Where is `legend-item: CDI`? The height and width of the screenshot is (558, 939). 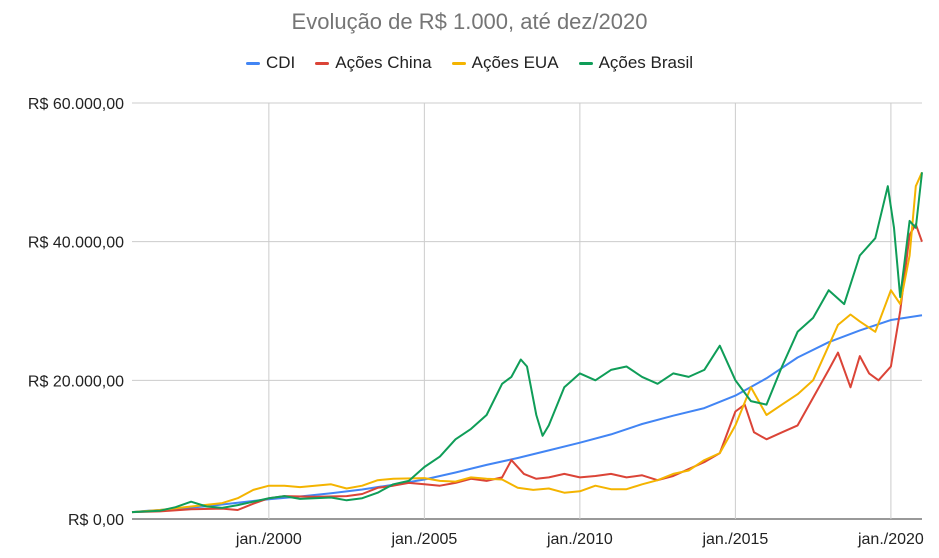
legend-item: CDI is located at coordinates (270, 63).